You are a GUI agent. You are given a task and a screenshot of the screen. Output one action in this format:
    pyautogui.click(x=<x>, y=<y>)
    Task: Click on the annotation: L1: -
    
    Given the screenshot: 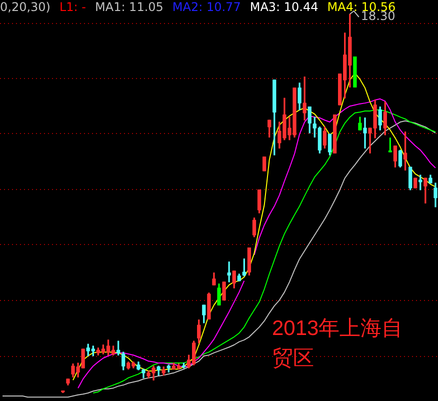 What is the action you would take?
    pyautogui.click(x=72, y=7)
    